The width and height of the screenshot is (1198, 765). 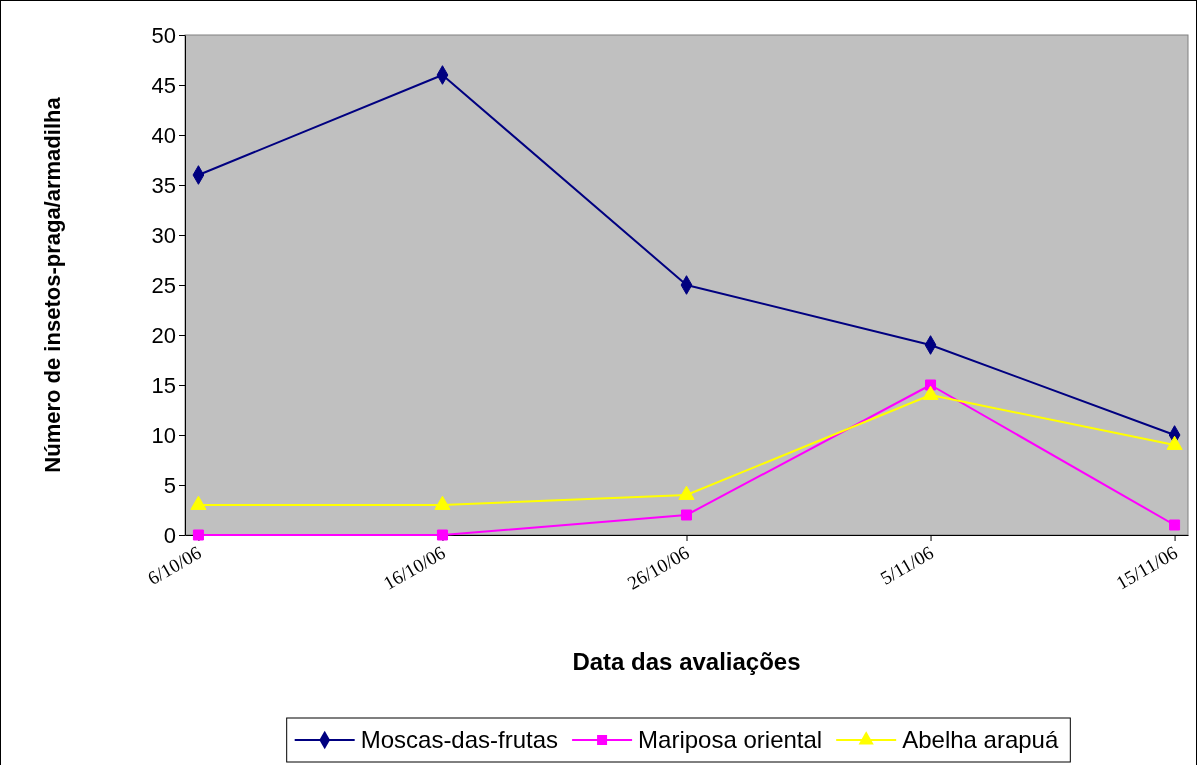 What do you see at coordinates (459, 740) in the screenshot?
I see `legend-label: Moscas-das-frutas` at bounding box center [459, 740].